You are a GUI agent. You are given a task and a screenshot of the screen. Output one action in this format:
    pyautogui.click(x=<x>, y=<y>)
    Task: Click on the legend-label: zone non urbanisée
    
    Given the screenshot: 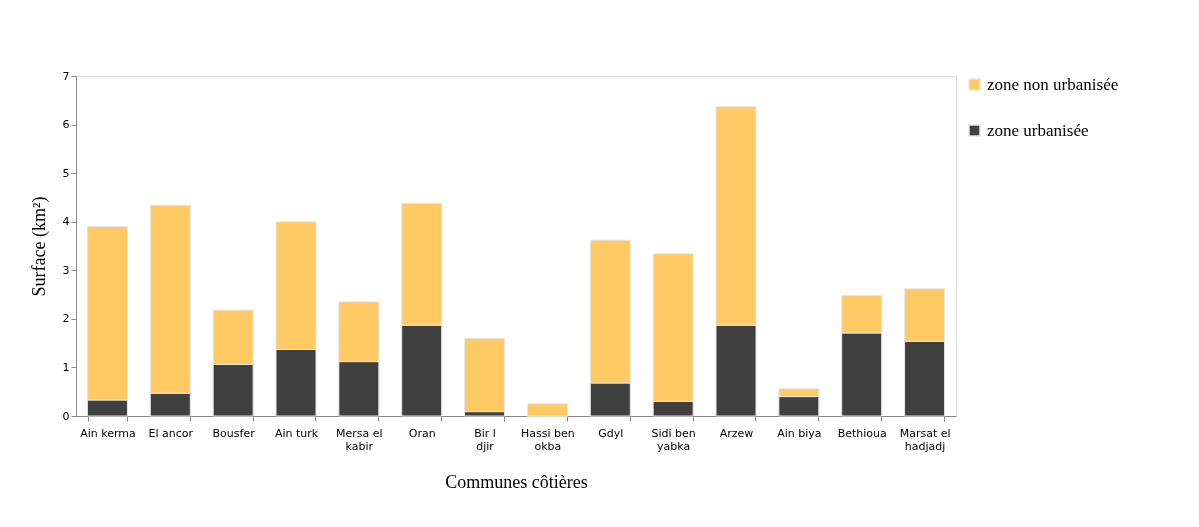 What is the action you would take?
    pyautogui.click(x=1053, y=84)
    